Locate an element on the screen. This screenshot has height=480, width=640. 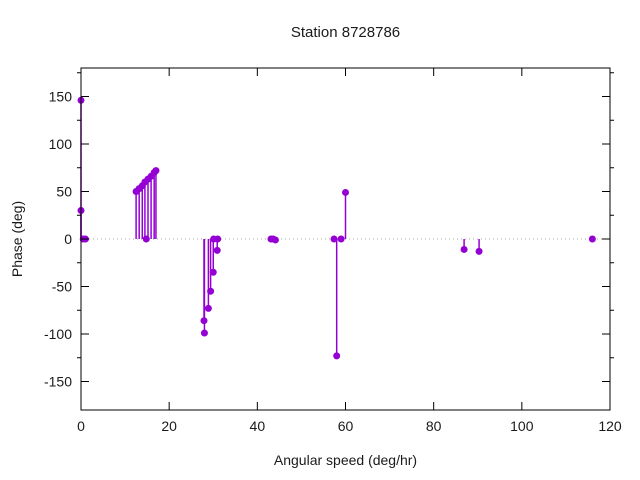
y-tick-label: 0 is located at coordinates (68, 239).